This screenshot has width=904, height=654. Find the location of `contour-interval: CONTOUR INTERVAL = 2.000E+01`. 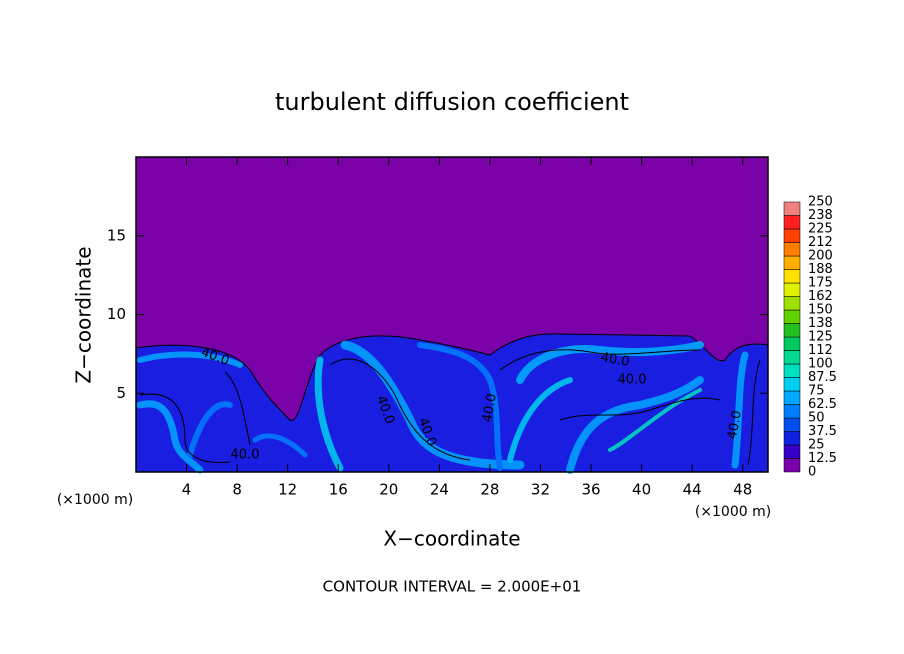

contour-interval: CONTOUR INTERVAL = 2.000E+01 is located at coordinates (452, 587).